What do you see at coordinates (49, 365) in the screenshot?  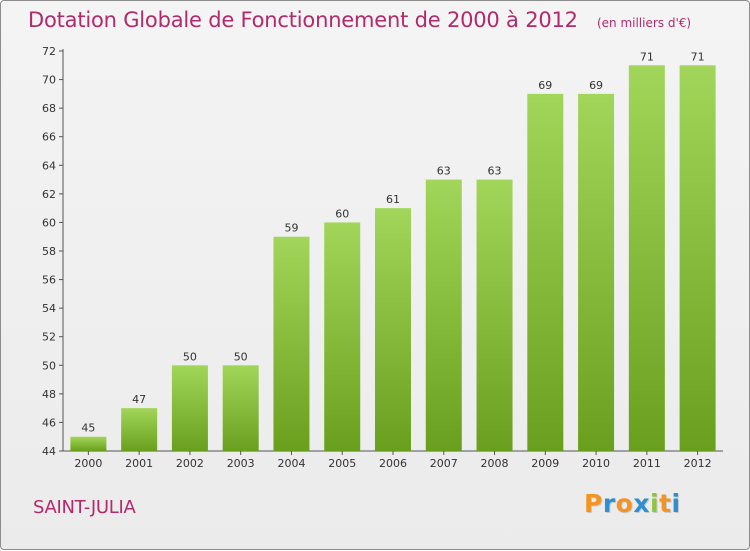 I see `y-tick-label: 50` at bounding box center [49, 365].